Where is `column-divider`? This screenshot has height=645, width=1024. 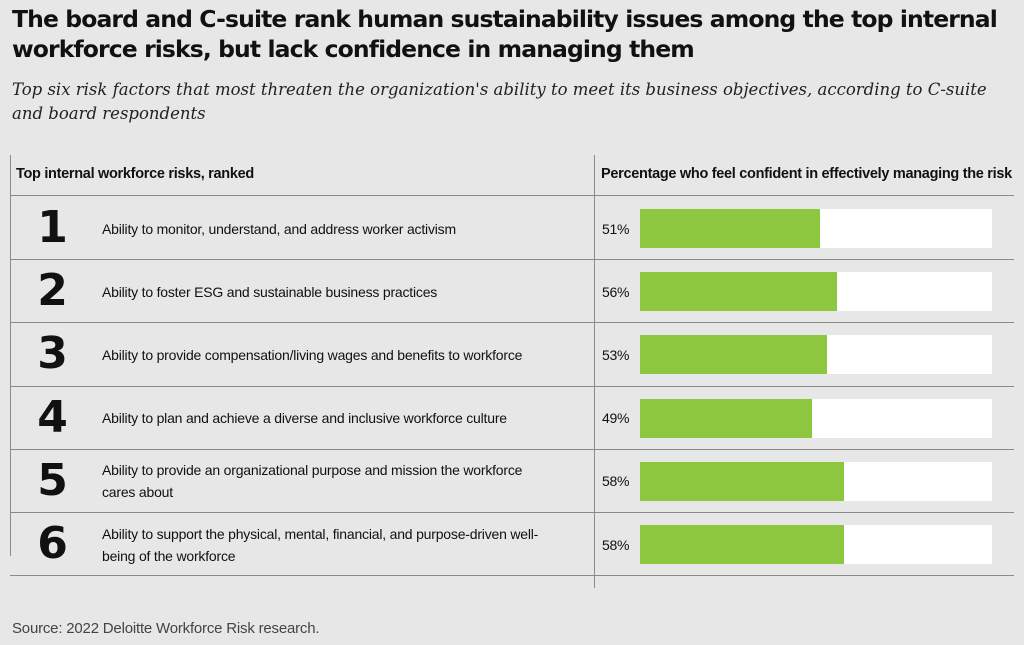 column-divider is located at coordinates (594, 371).